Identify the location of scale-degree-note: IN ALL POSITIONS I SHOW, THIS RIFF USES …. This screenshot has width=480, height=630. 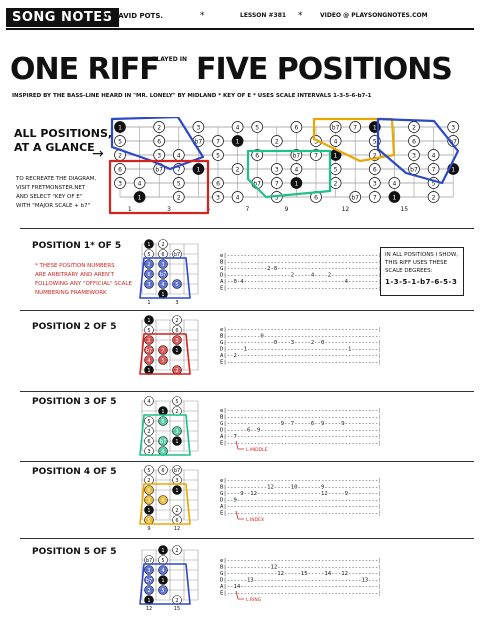
(422, 271).